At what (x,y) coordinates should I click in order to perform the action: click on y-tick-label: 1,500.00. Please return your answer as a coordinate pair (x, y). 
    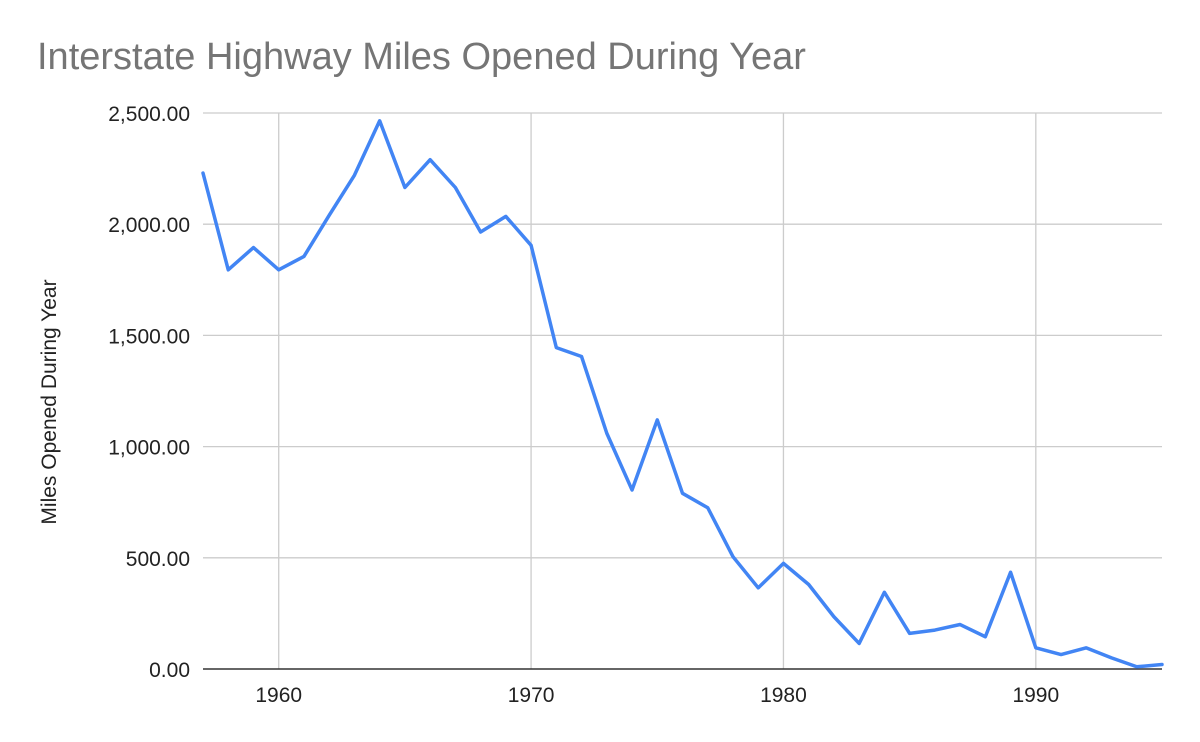
    Looking at the image, I should click on (149, 336).